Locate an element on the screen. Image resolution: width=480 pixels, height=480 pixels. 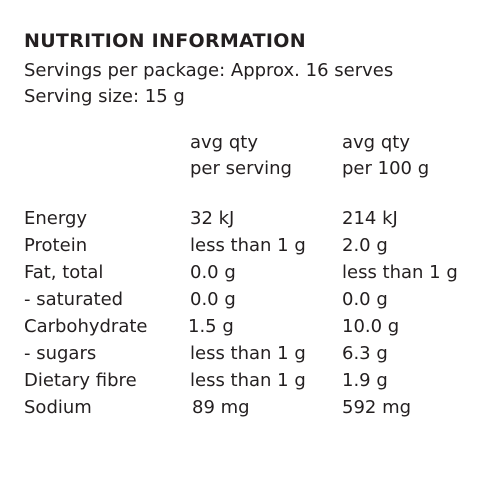
column-header-per-100g-line1: avg qty is located at coordinates (376, 142).